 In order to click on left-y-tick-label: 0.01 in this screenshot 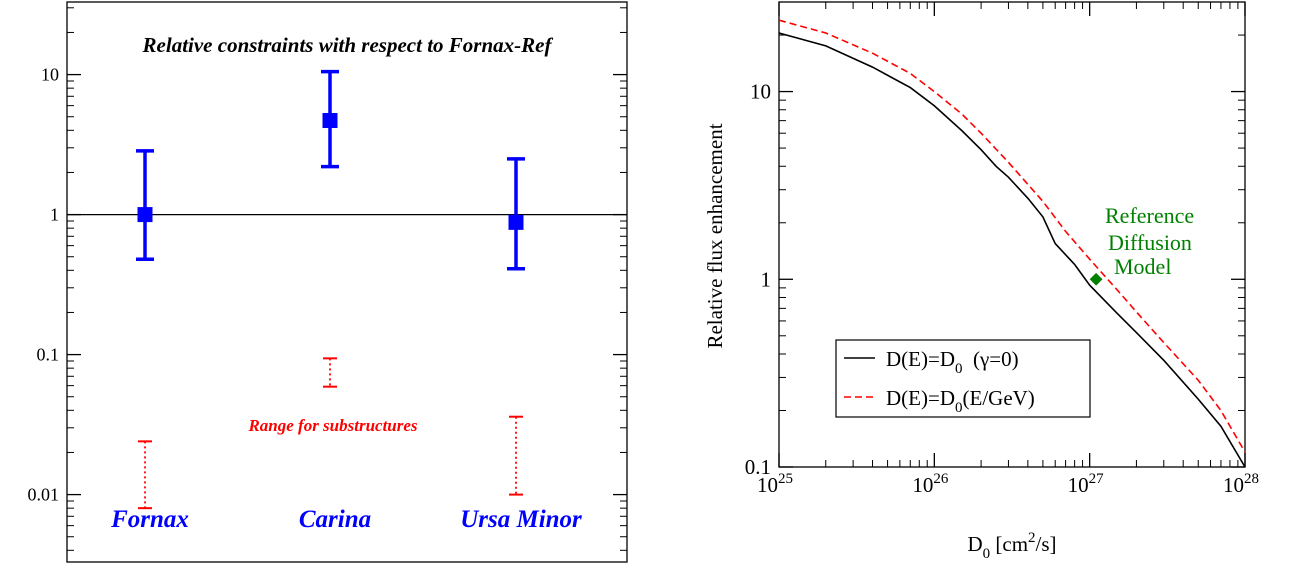, I will do `click(44, 495)`.